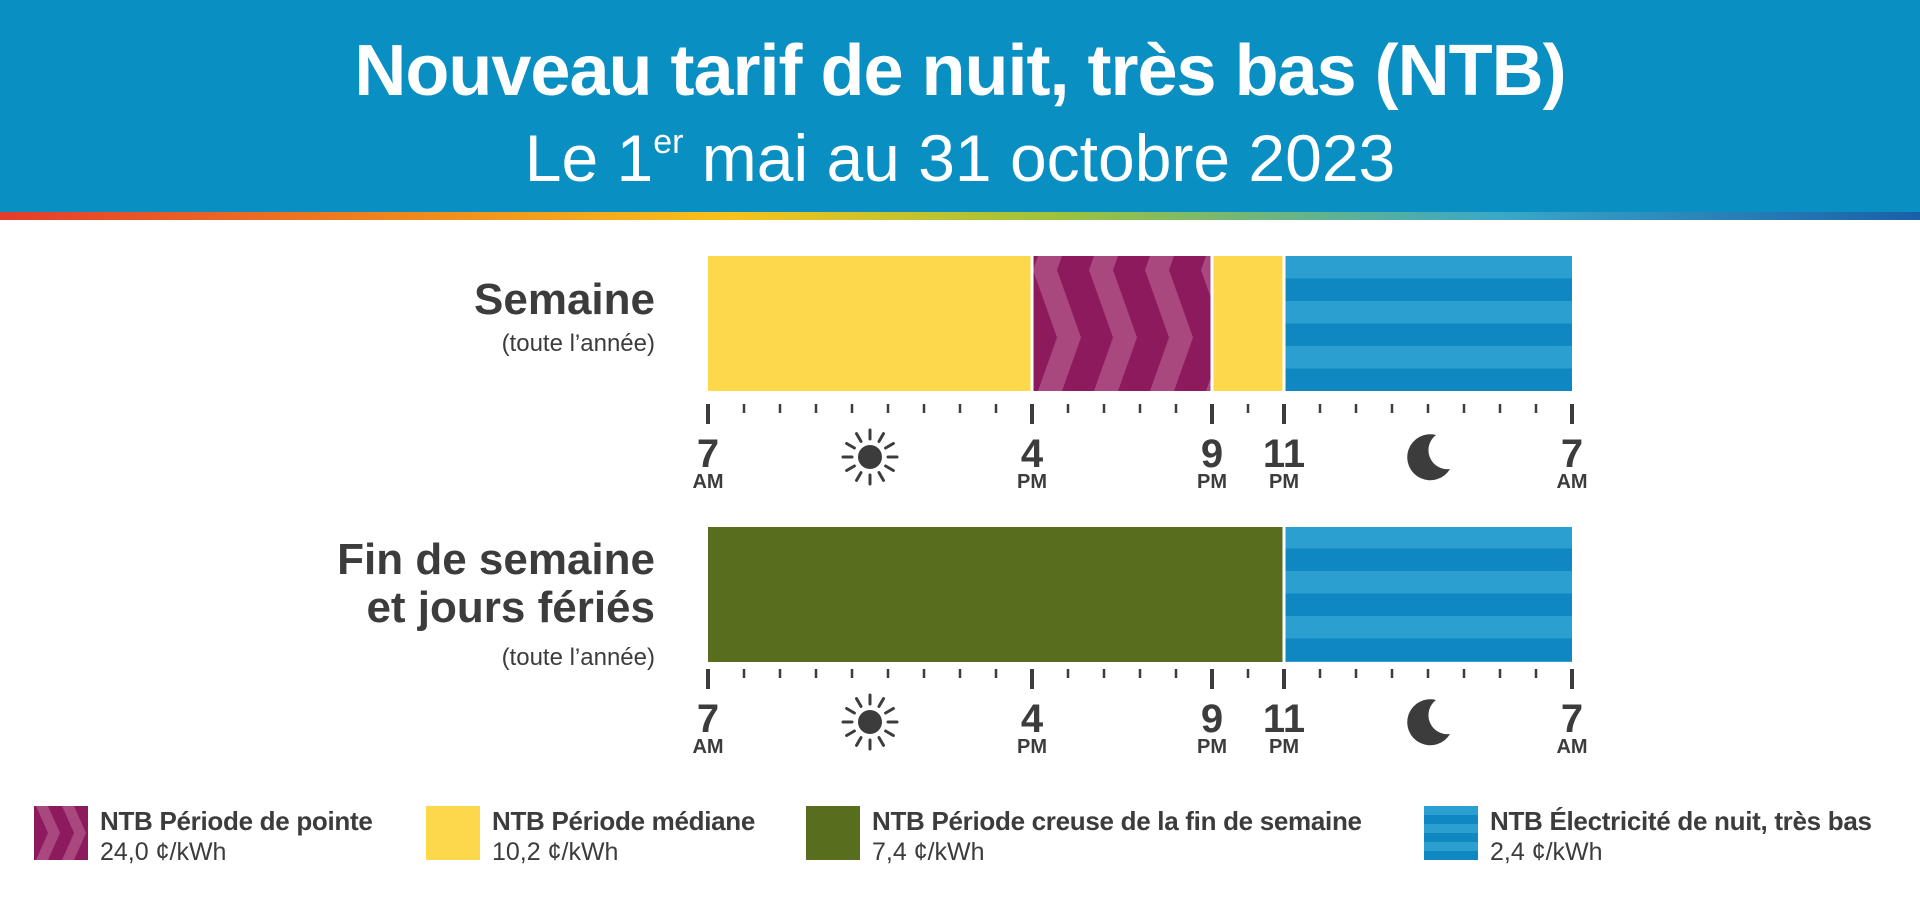  I want to click on weekend-label-line-2: et jours fériés, so click(510, 607).